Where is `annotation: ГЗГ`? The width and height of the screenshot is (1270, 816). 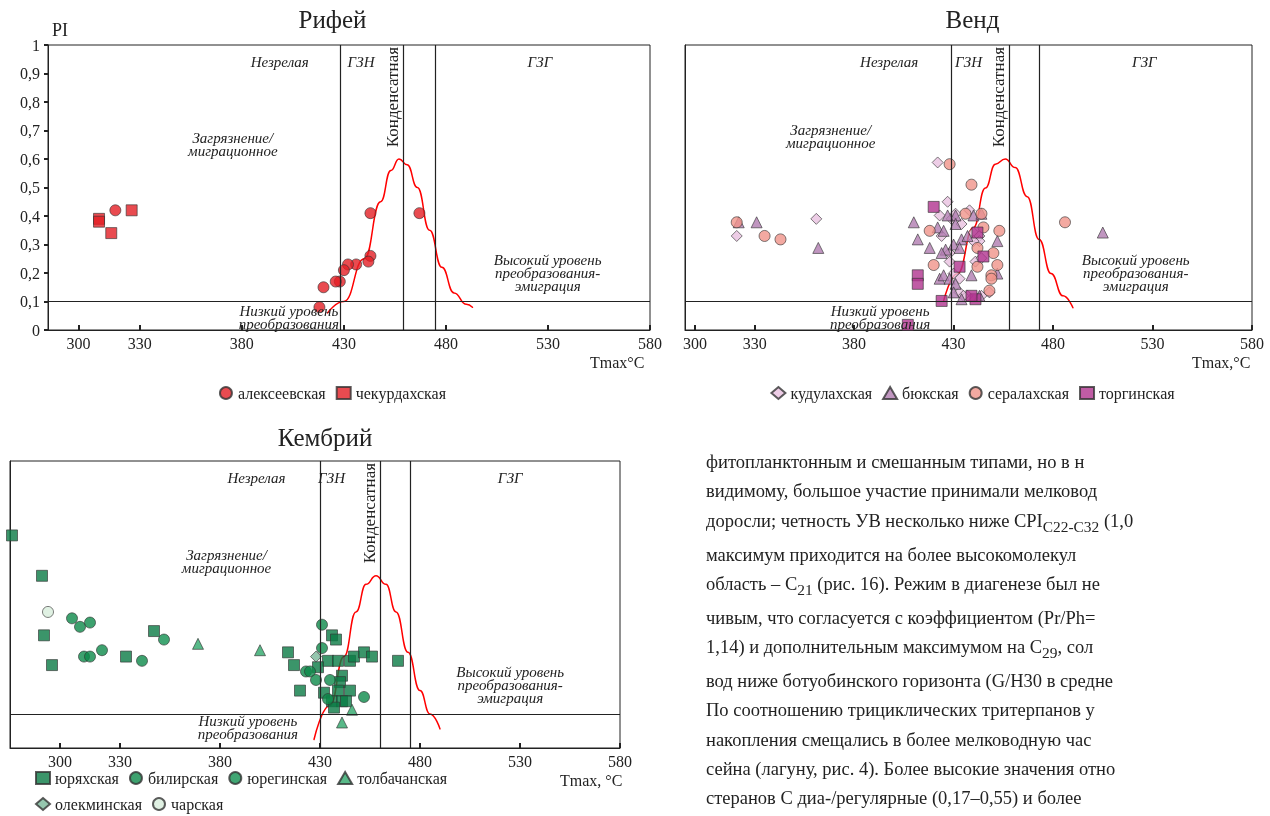
annotation: ГЗГ is located at coordinates (540, 62).